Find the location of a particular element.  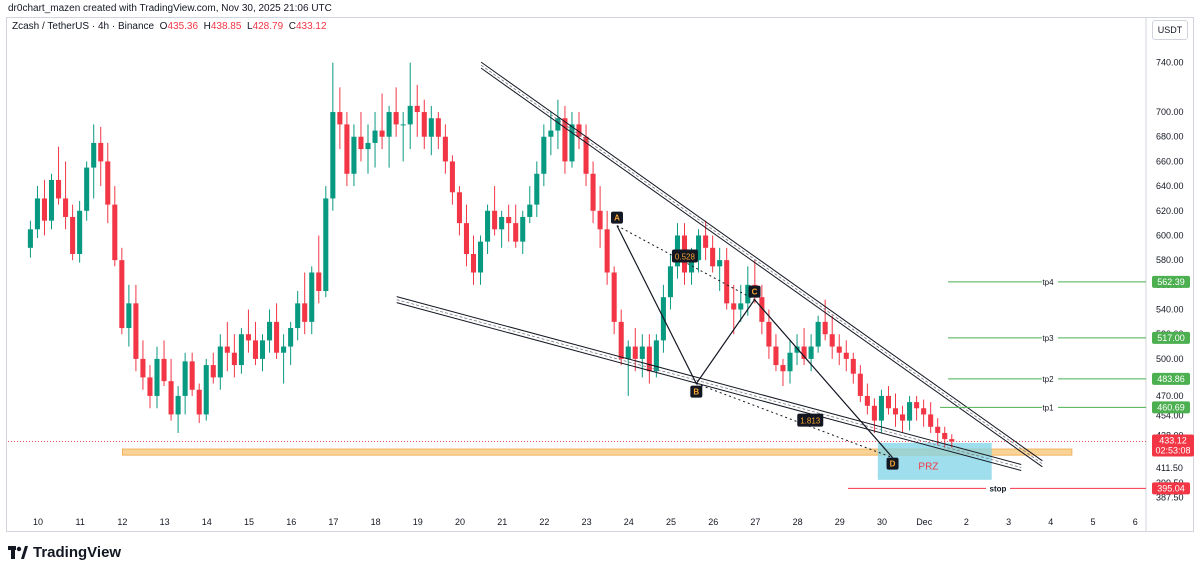

pattern-point-d is located at coordinates (892, 463).